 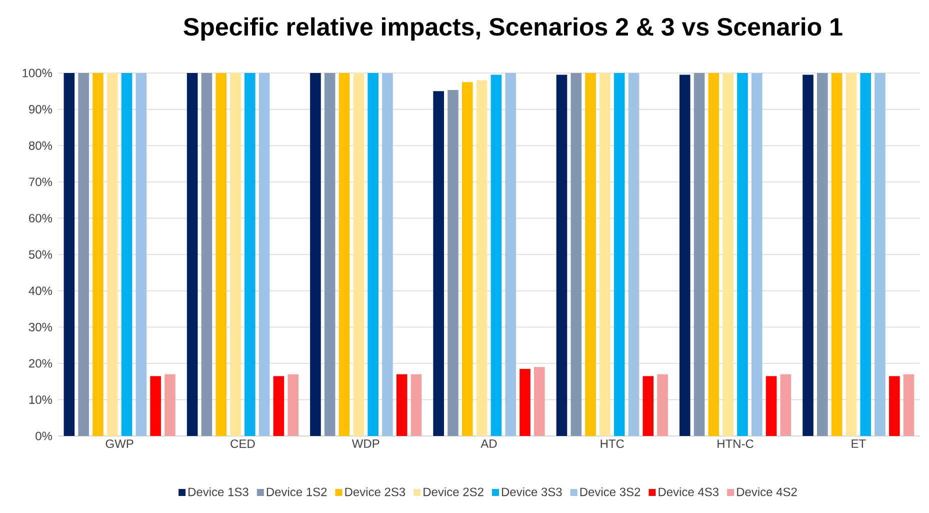 What do you see at coordinates (688, 491) in the screenshot?
I see `legend-label: Device 4S3` at bounding box center [688, 491].